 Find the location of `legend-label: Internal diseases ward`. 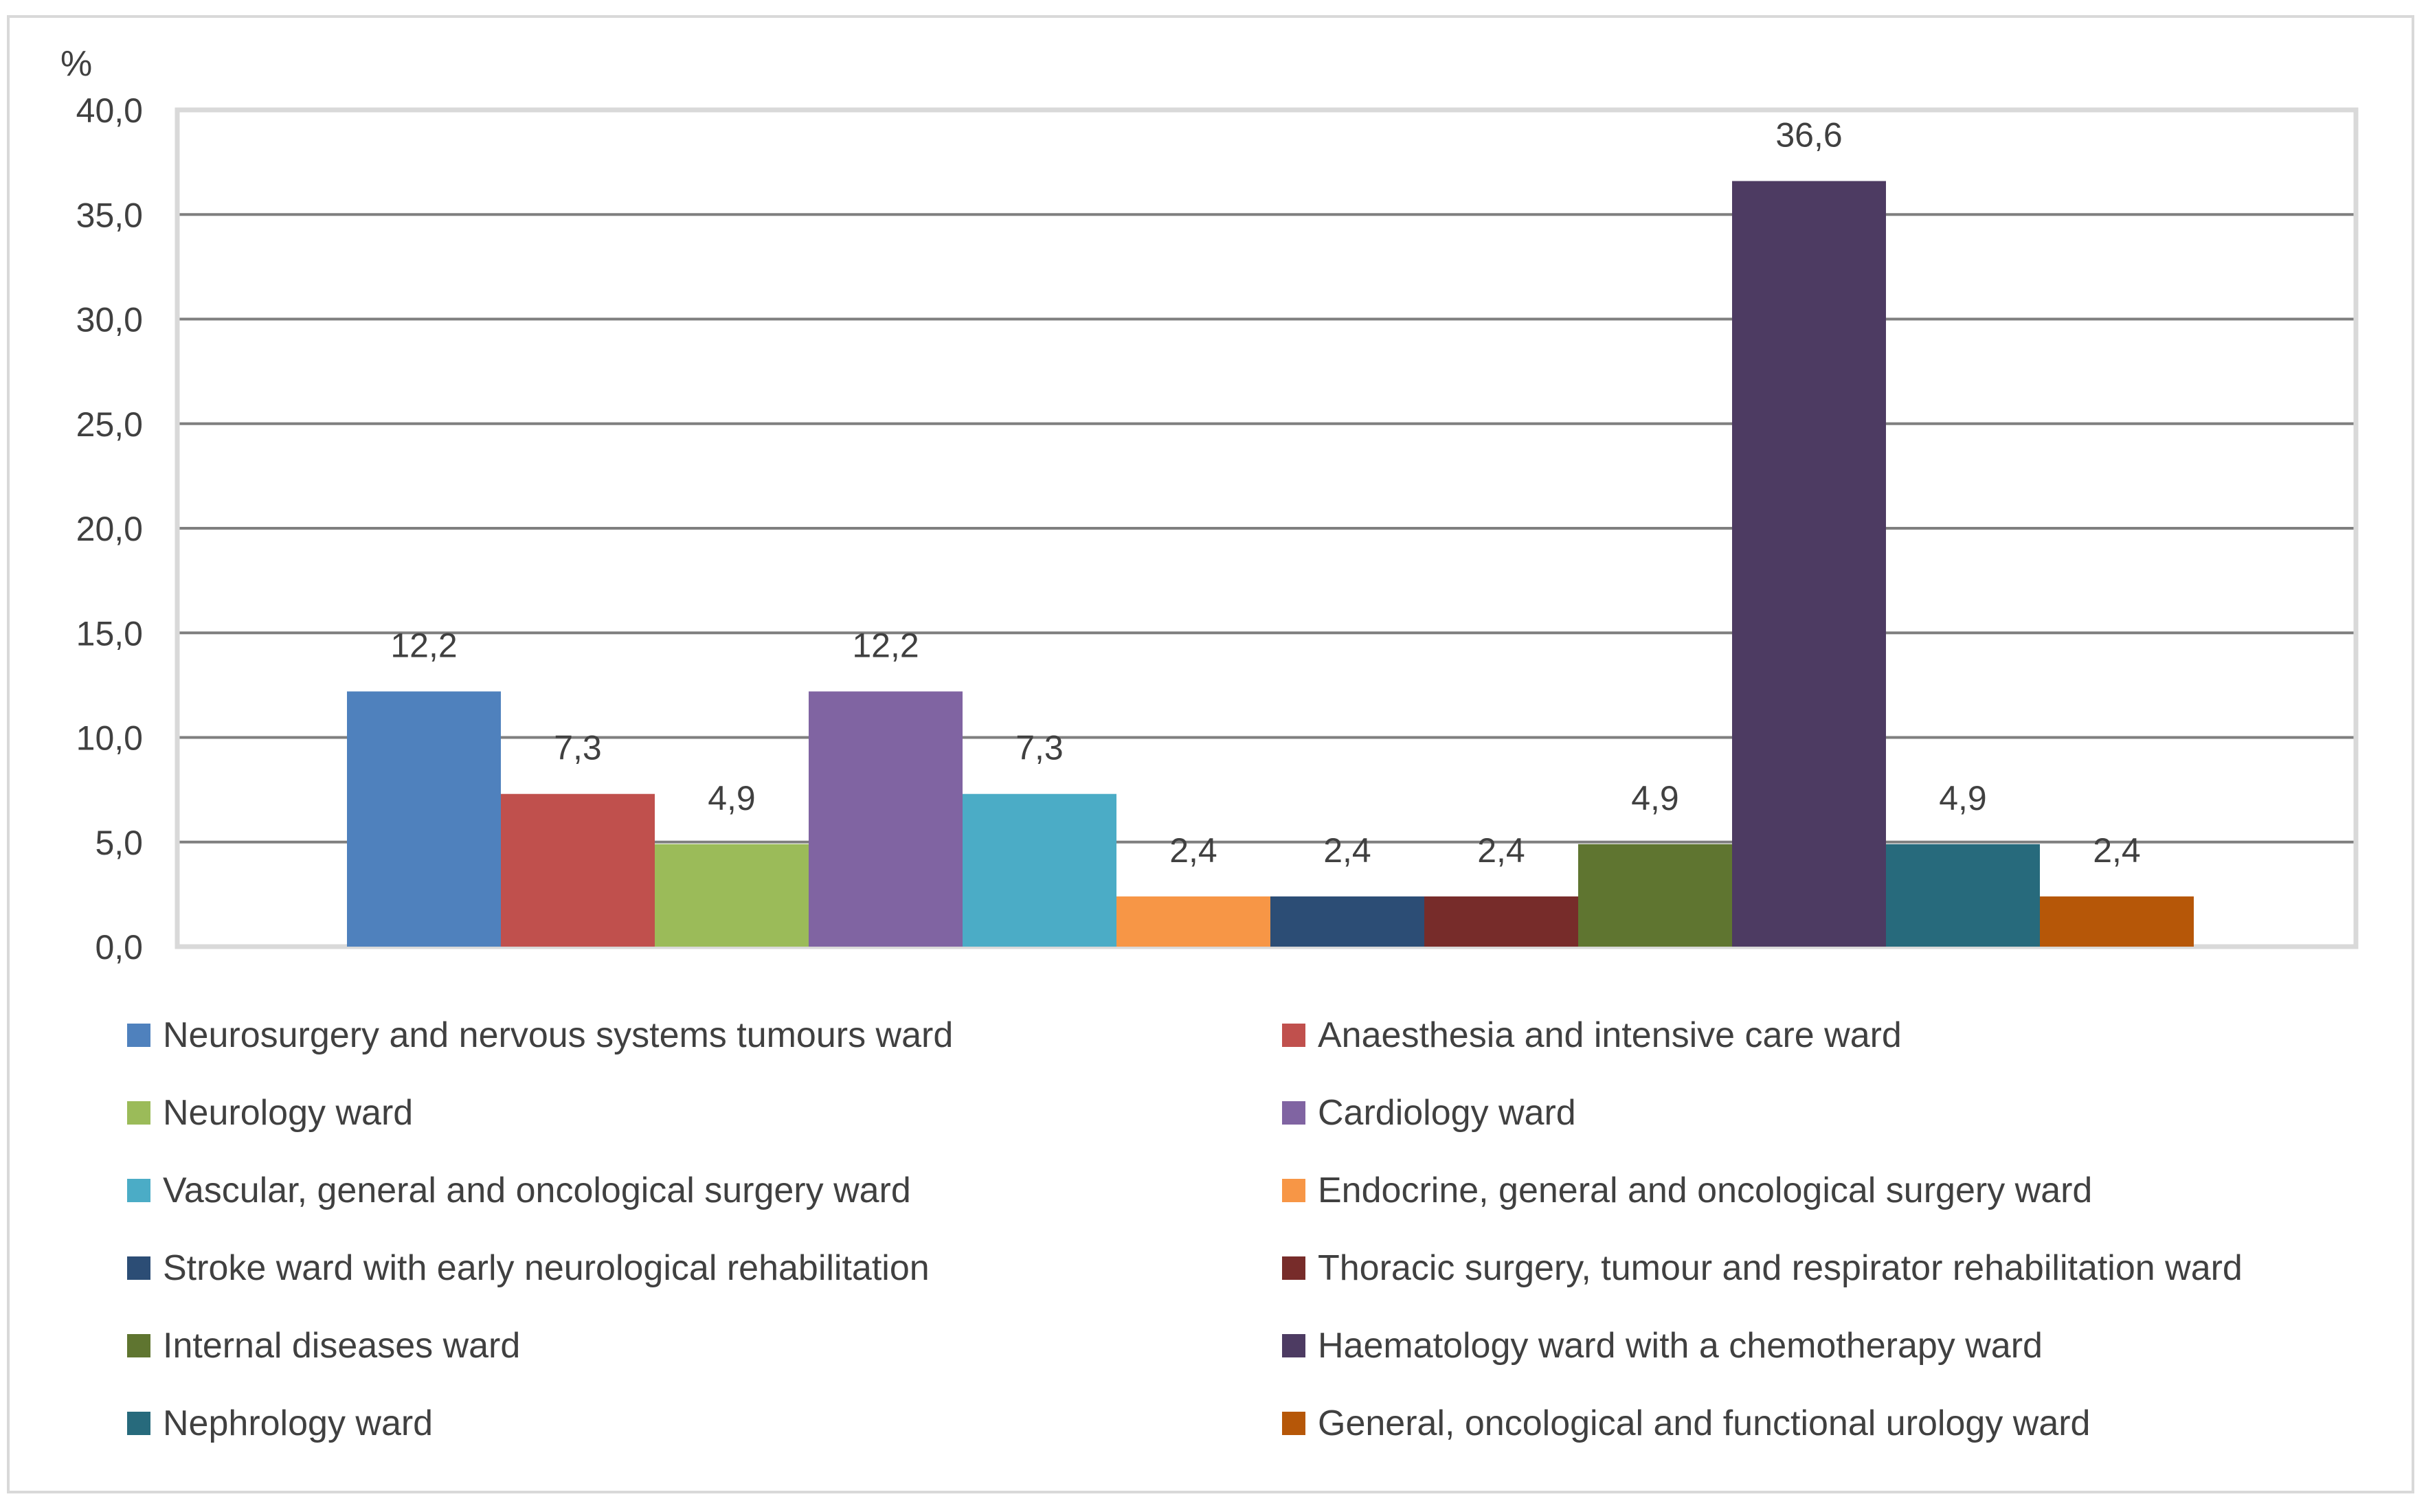

legend-label: Internal diseases ward is located at coordinates (341, 1346).